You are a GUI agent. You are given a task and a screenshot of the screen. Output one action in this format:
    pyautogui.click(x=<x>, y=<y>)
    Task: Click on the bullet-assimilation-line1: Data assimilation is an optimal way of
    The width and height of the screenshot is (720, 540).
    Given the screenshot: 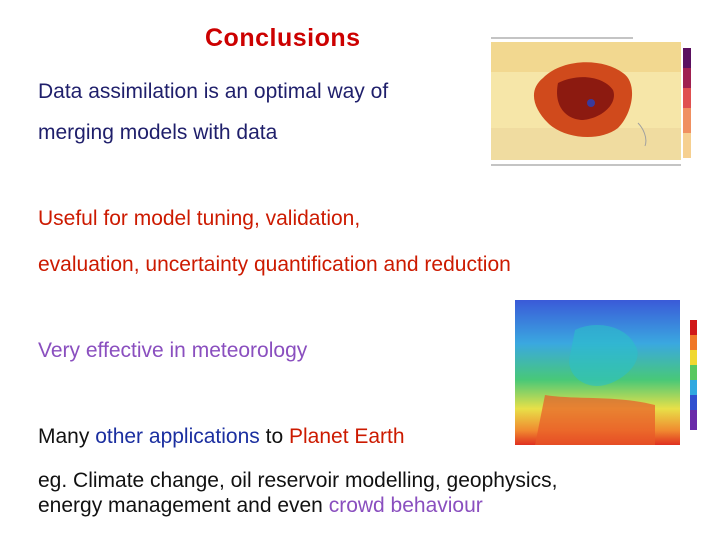 What is the action you would take?
    pyautogui.click(x=213, y=91)
    